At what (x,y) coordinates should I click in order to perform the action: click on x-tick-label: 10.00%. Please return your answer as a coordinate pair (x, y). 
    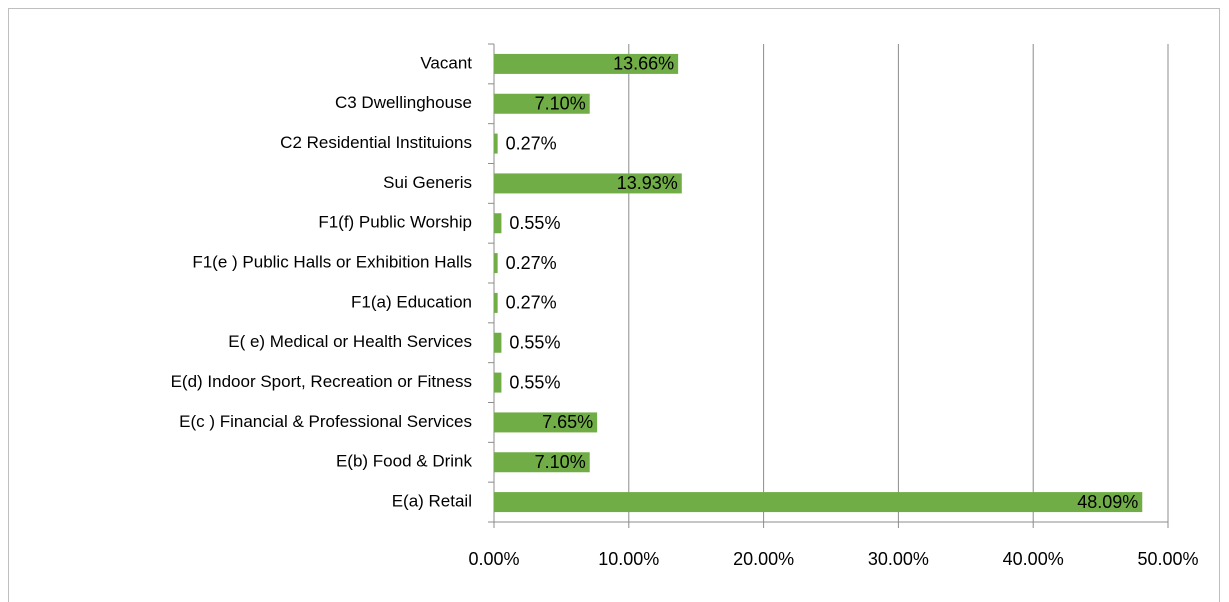
    Looking at the image, I should click on (628, 559).